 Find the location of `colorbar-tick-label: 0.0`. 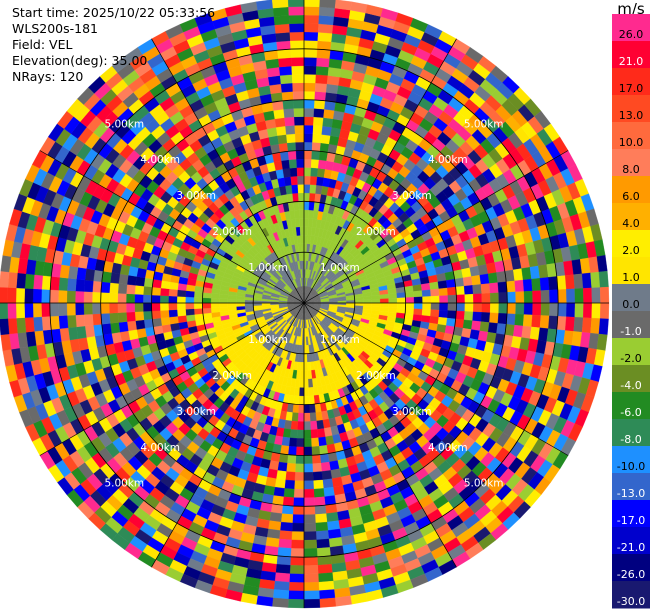

colorbar-tick-label: 0.0 is located at coordinates (631, 304).